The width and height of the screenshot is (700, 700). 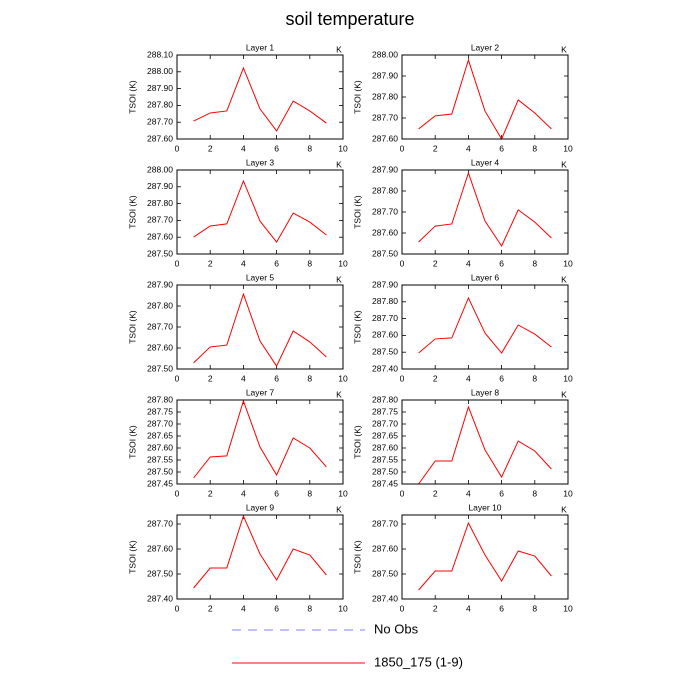 What do you see at coordinates (485, 392) in the screenshot?
I see `panel-title: Layer 8` at bounding box center [485, 392].